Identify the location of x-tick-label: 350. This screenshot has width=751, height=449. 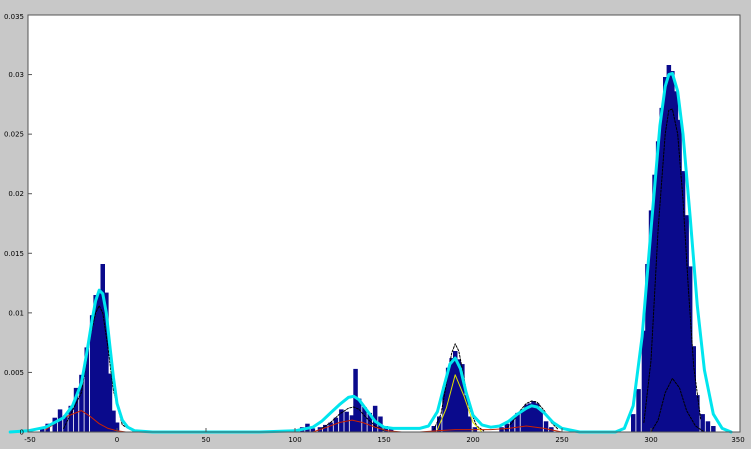
(737, 440).